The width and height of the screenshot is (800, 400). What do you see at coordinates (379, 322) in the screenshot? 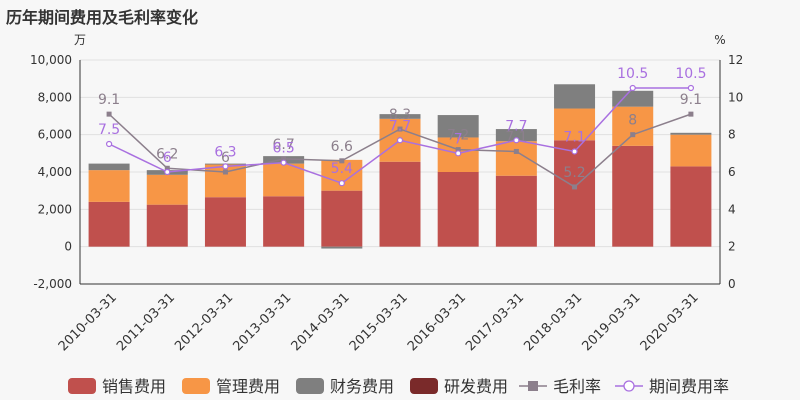
I see `x-tick-label: 2015-03-31` at bounding box center [379, 322].